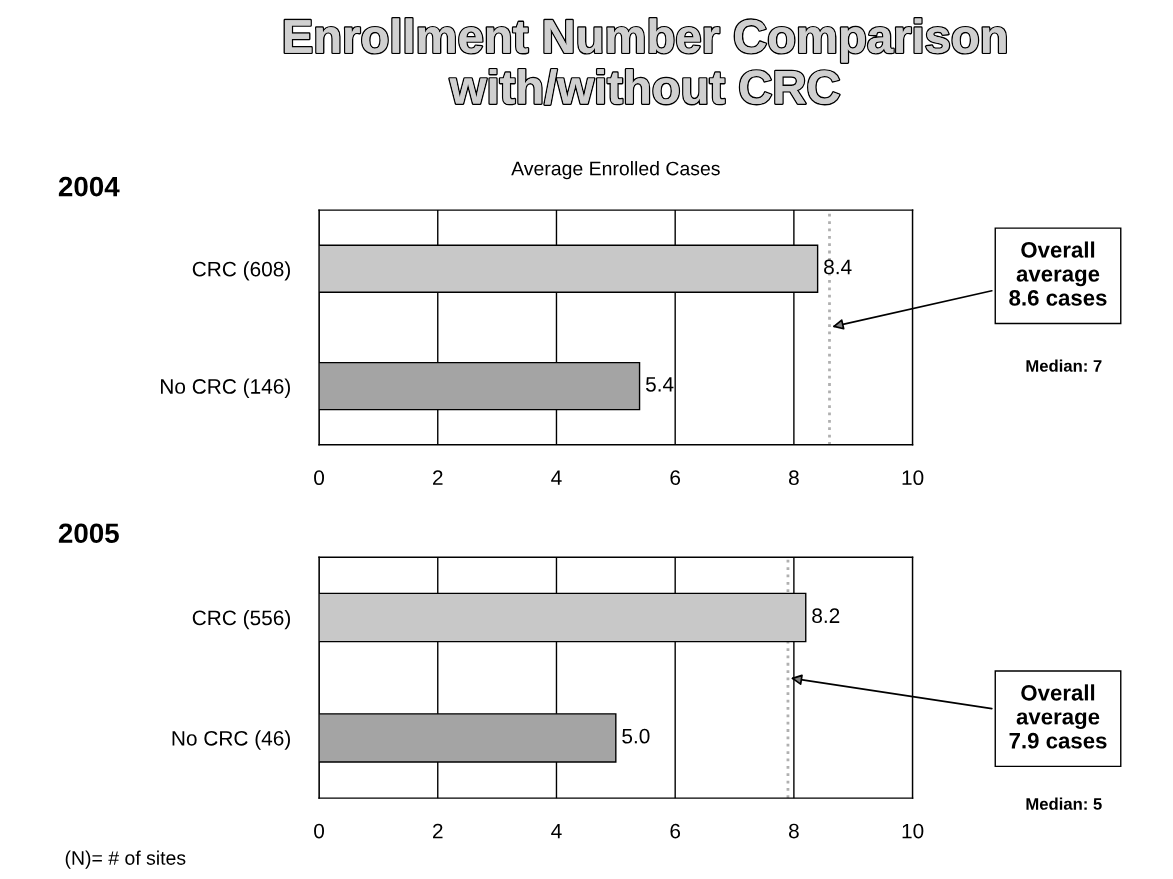 This screenshot has width=1173, height=879. I want to click on chart-title: Enrollment Number Comparison with/without CRC, so click(645, 61).